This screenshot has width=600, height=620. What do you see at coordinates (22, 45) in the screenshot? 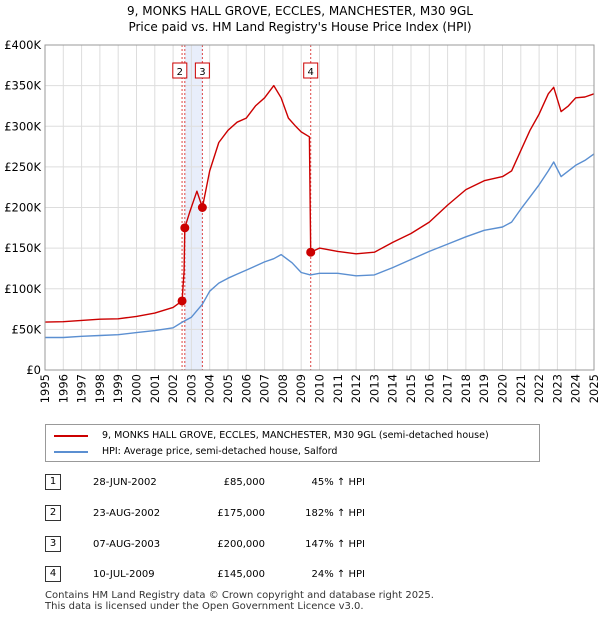
I see `y-tick-label: £400K` at bounding box center [22, 45].